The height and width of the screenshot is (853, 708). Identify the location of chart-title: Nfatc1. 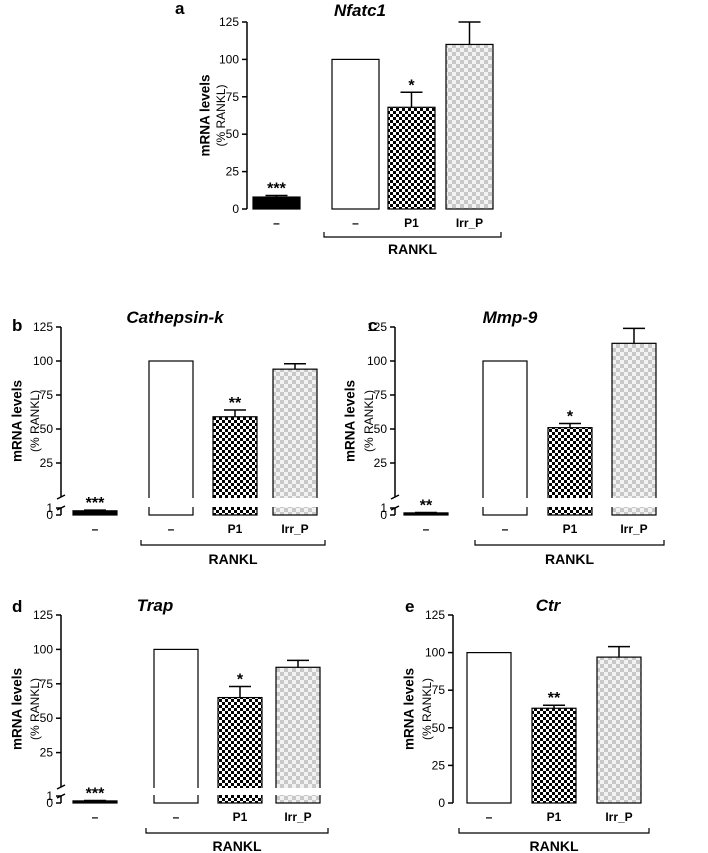
(360, 10).